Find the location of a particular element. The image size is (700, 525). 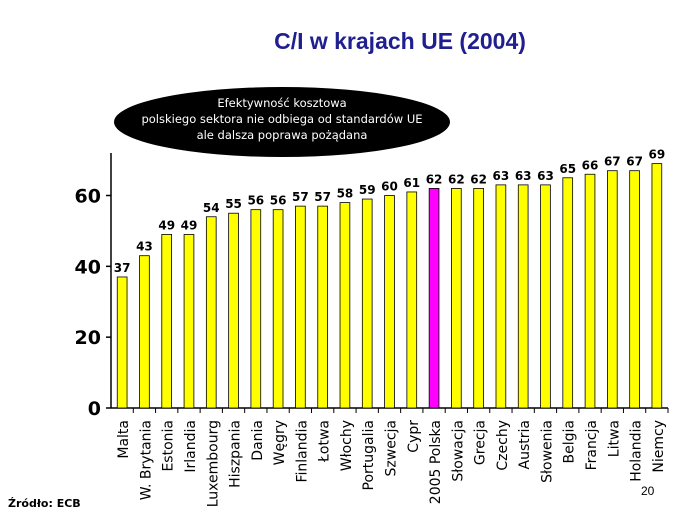

category-label: Malta is located at coordinates (124, 439).